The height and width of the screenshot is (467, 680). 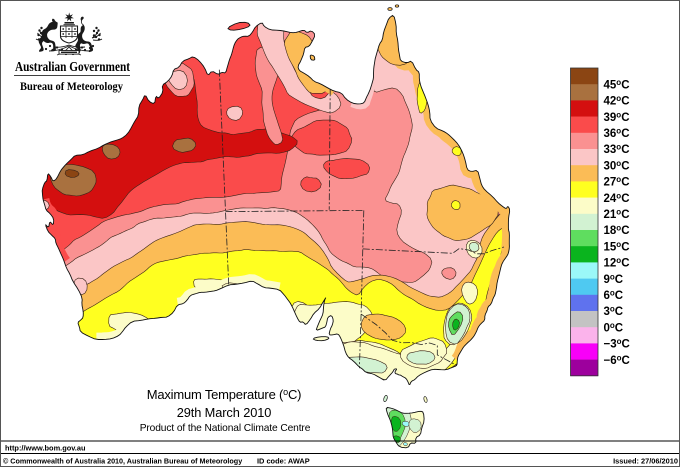 I want to click on svg-text: ID code: AWAP, so click(x=283, y=461).